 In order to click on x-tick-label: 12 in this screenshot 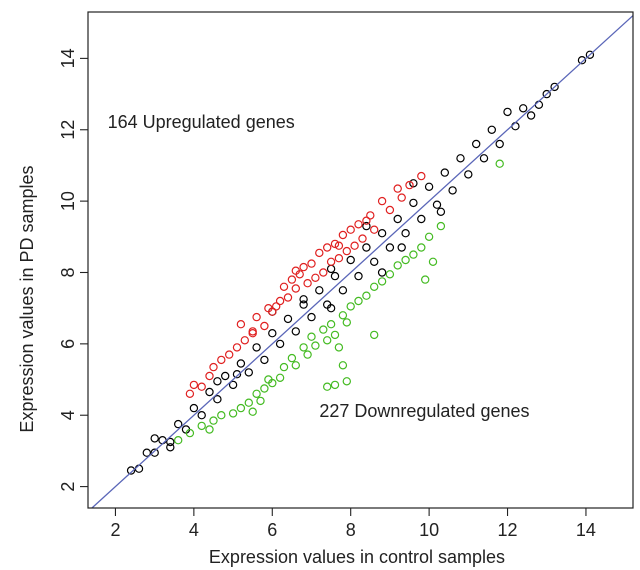, I will do `click(508, 530)`.